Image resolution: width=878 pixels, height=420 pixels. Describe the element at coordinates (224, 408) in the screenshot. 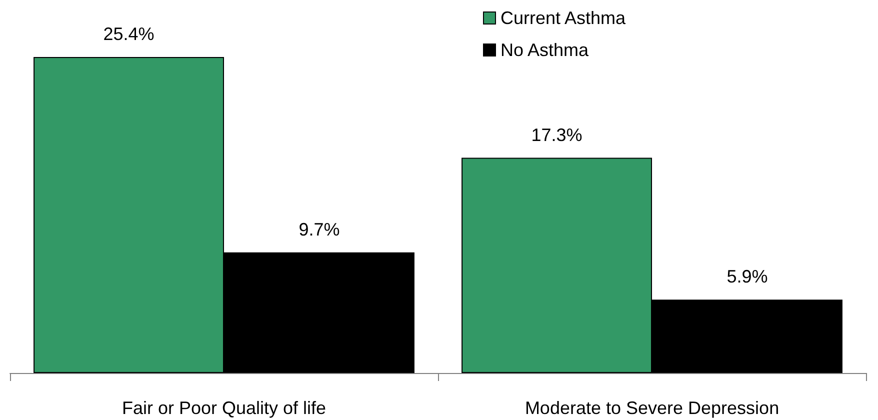

I see `x-tick-label: Fair or Poor Quality of life` at that location.